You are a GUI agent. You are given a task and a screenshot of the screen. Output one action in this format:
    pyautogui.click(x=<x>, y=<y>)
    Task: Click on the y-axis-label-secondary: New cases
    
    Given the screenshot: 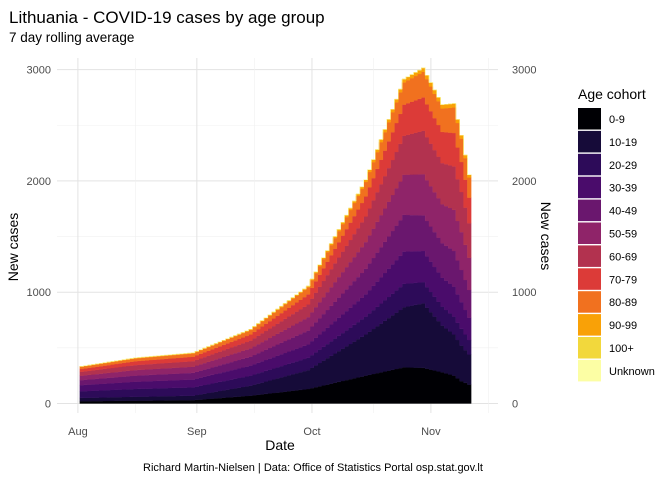 What is the action you would take?
    pyautogui.click(x=546, y=236)
    